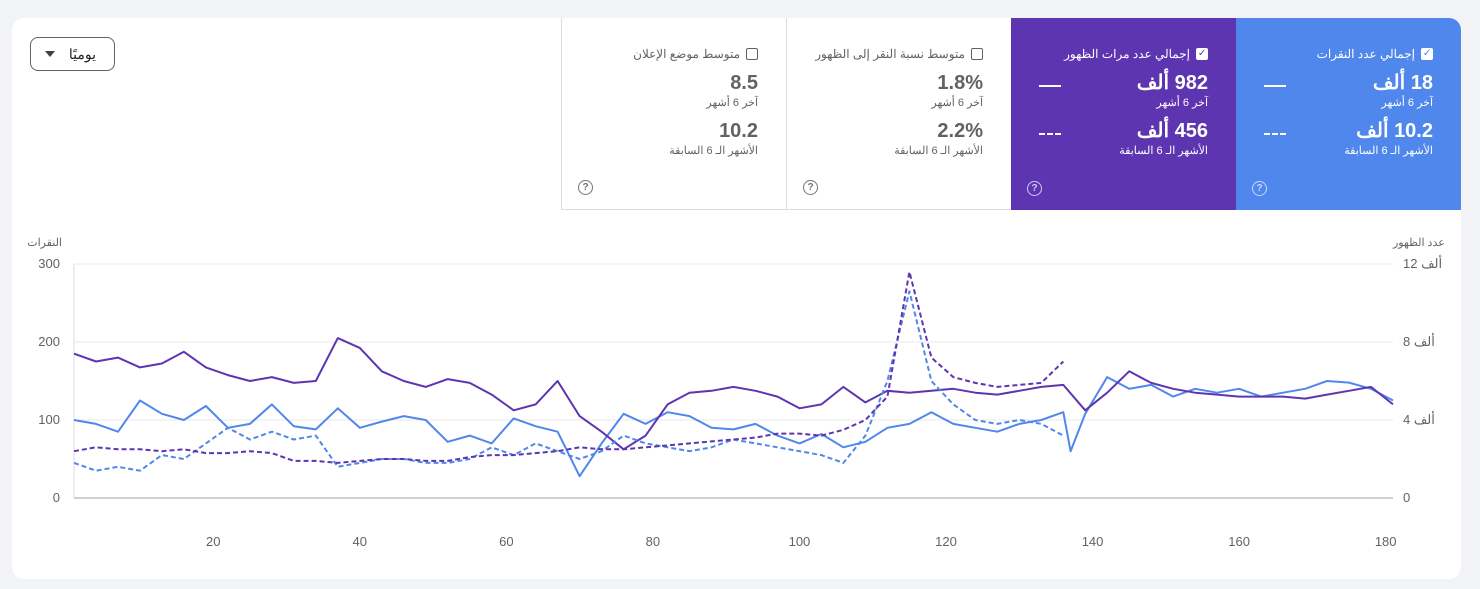 Image resolution: width=1480 pixels, height=589 pixels. Describe the element at coordinates (1422, 380) in the screenshot. I see `right-axis-ticks: 0 4 ألف 8 ألف 12 ألف` at that location.